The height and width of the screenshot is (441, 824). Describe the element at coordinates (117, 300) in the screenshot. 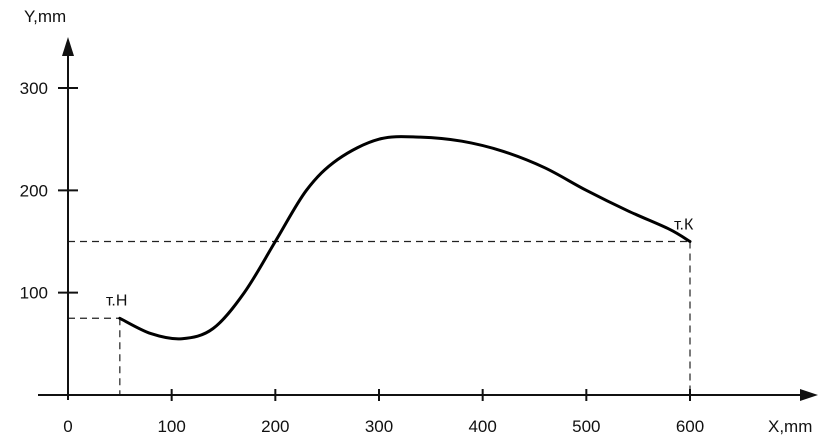

I see `point-label: т.Н` at that location.